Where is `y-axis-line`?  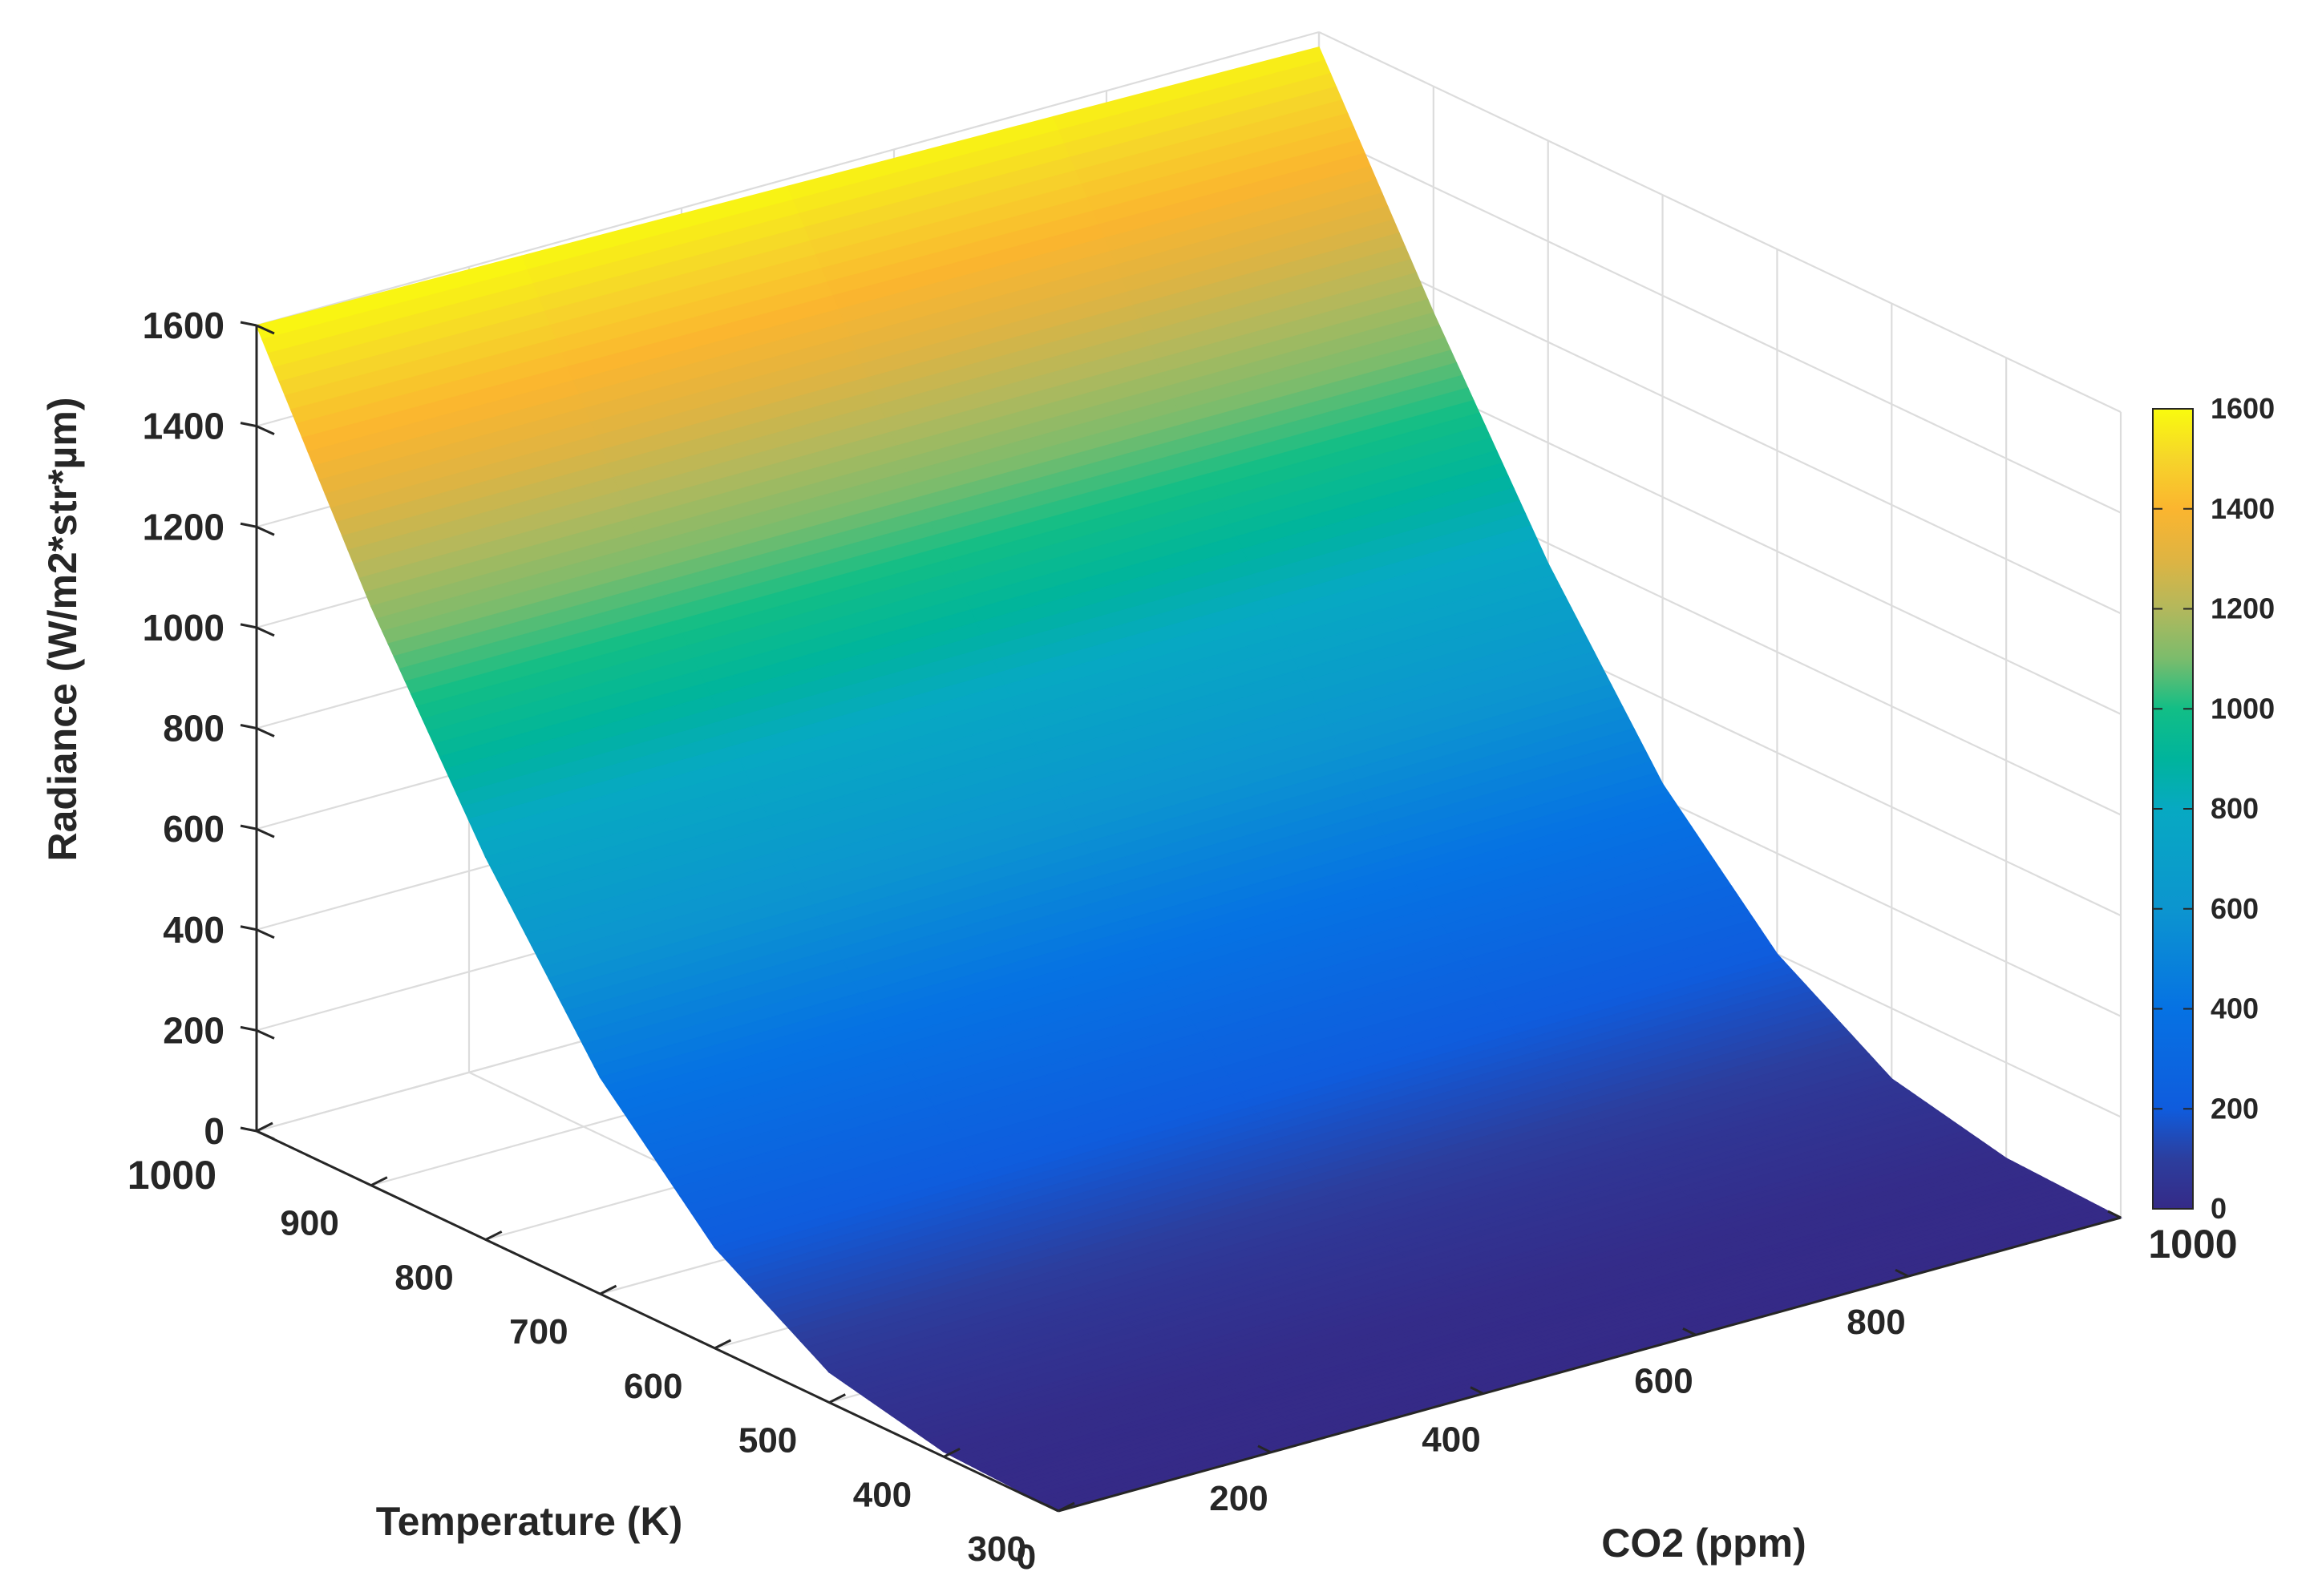
y-axis-line is located at coordinates (657, 1321).